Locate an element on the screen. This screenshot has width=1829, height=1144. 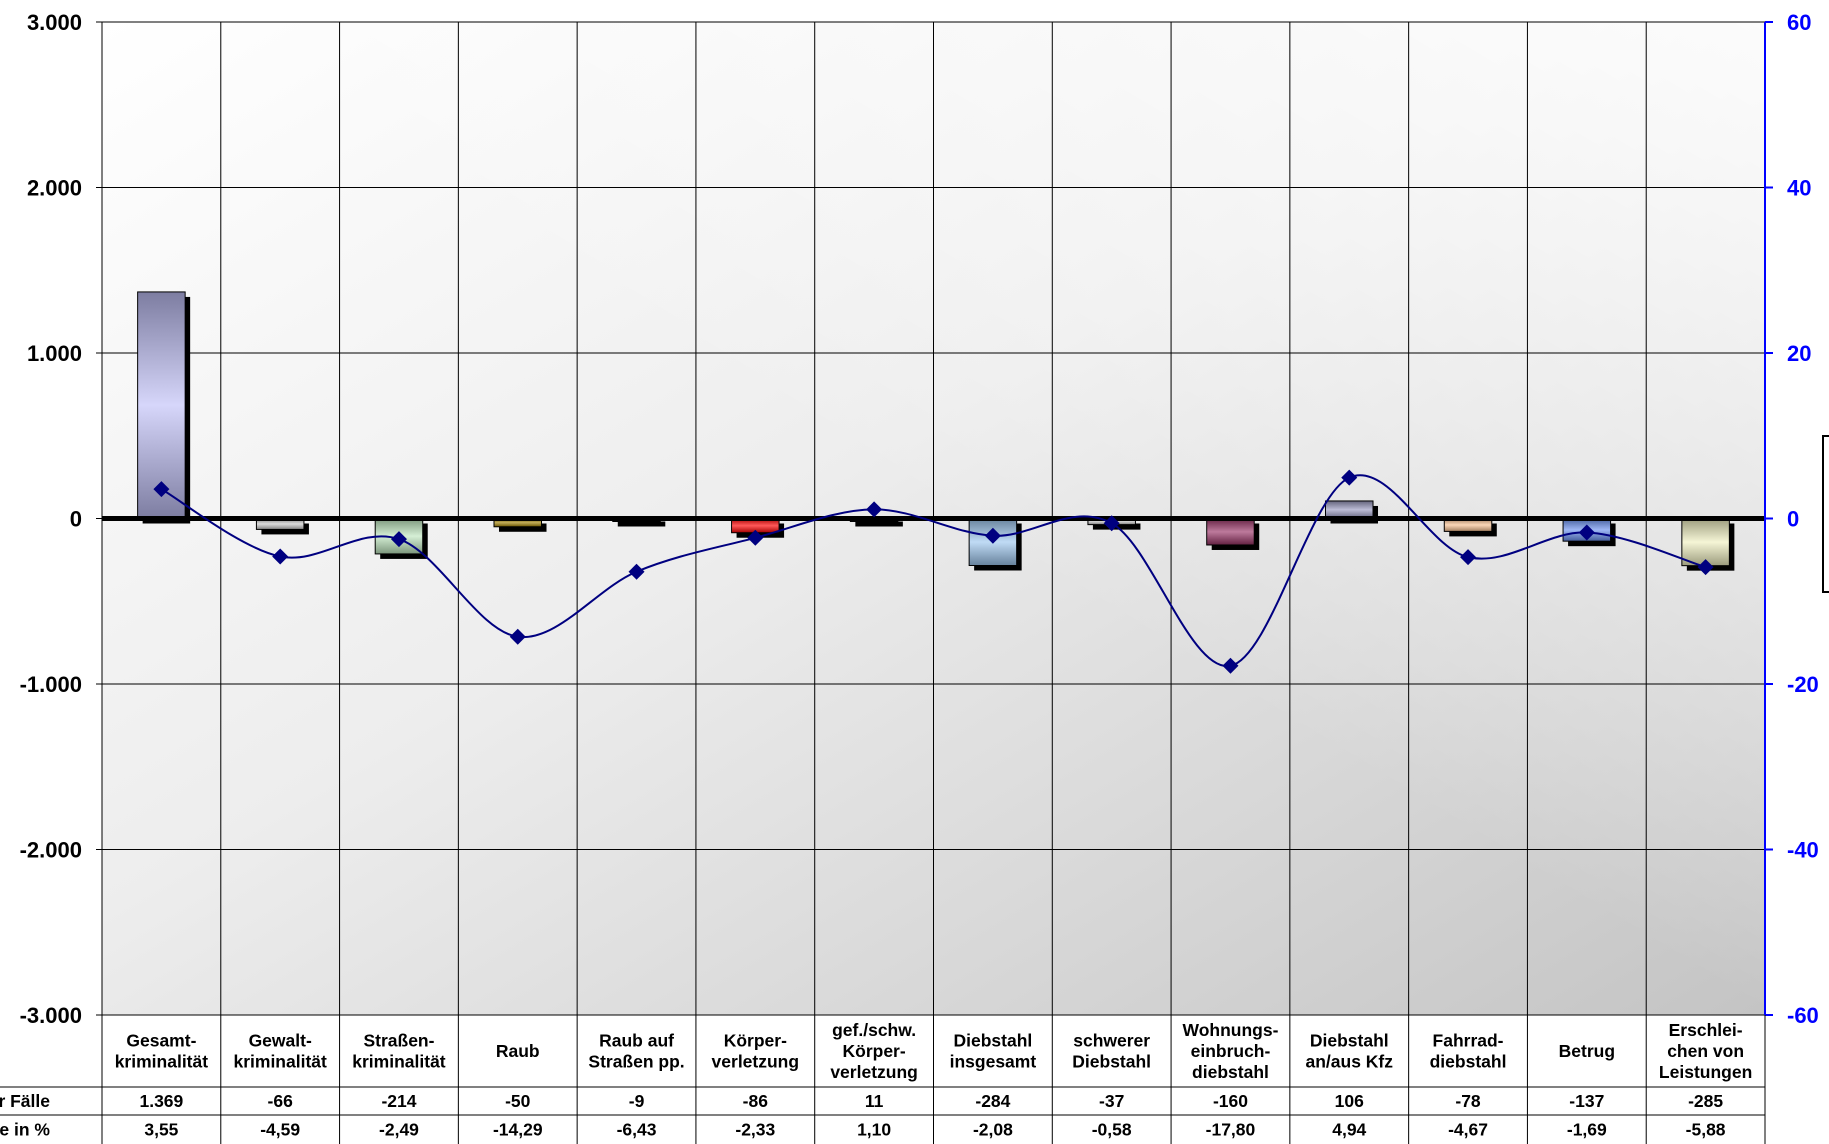
table-cell: -5,88 is located at coordinates (1706, 1130).